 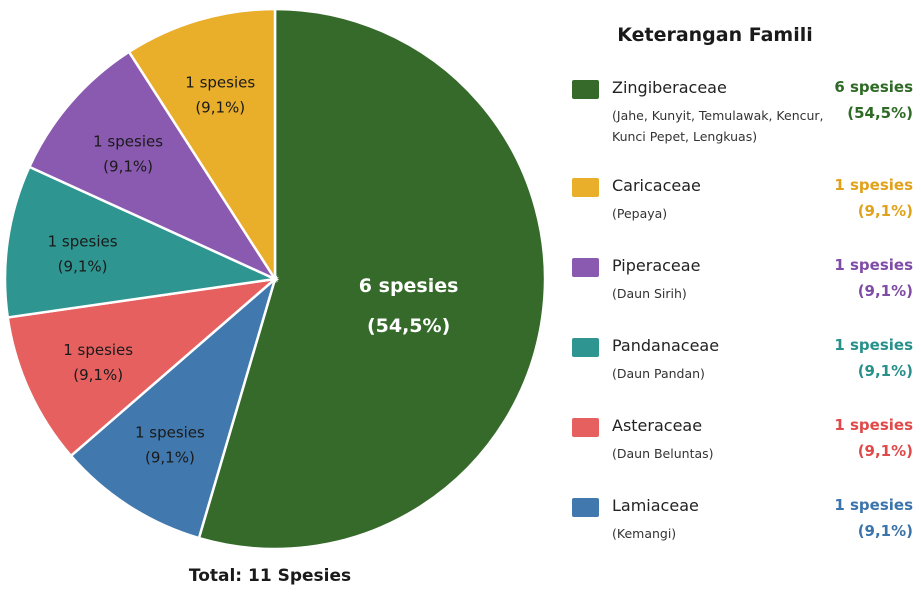 I want to click on legend-item-piperaceae: Piperaceae (Daun Sirih) 1 spesies (9,1%), so click(x=744, y=286).